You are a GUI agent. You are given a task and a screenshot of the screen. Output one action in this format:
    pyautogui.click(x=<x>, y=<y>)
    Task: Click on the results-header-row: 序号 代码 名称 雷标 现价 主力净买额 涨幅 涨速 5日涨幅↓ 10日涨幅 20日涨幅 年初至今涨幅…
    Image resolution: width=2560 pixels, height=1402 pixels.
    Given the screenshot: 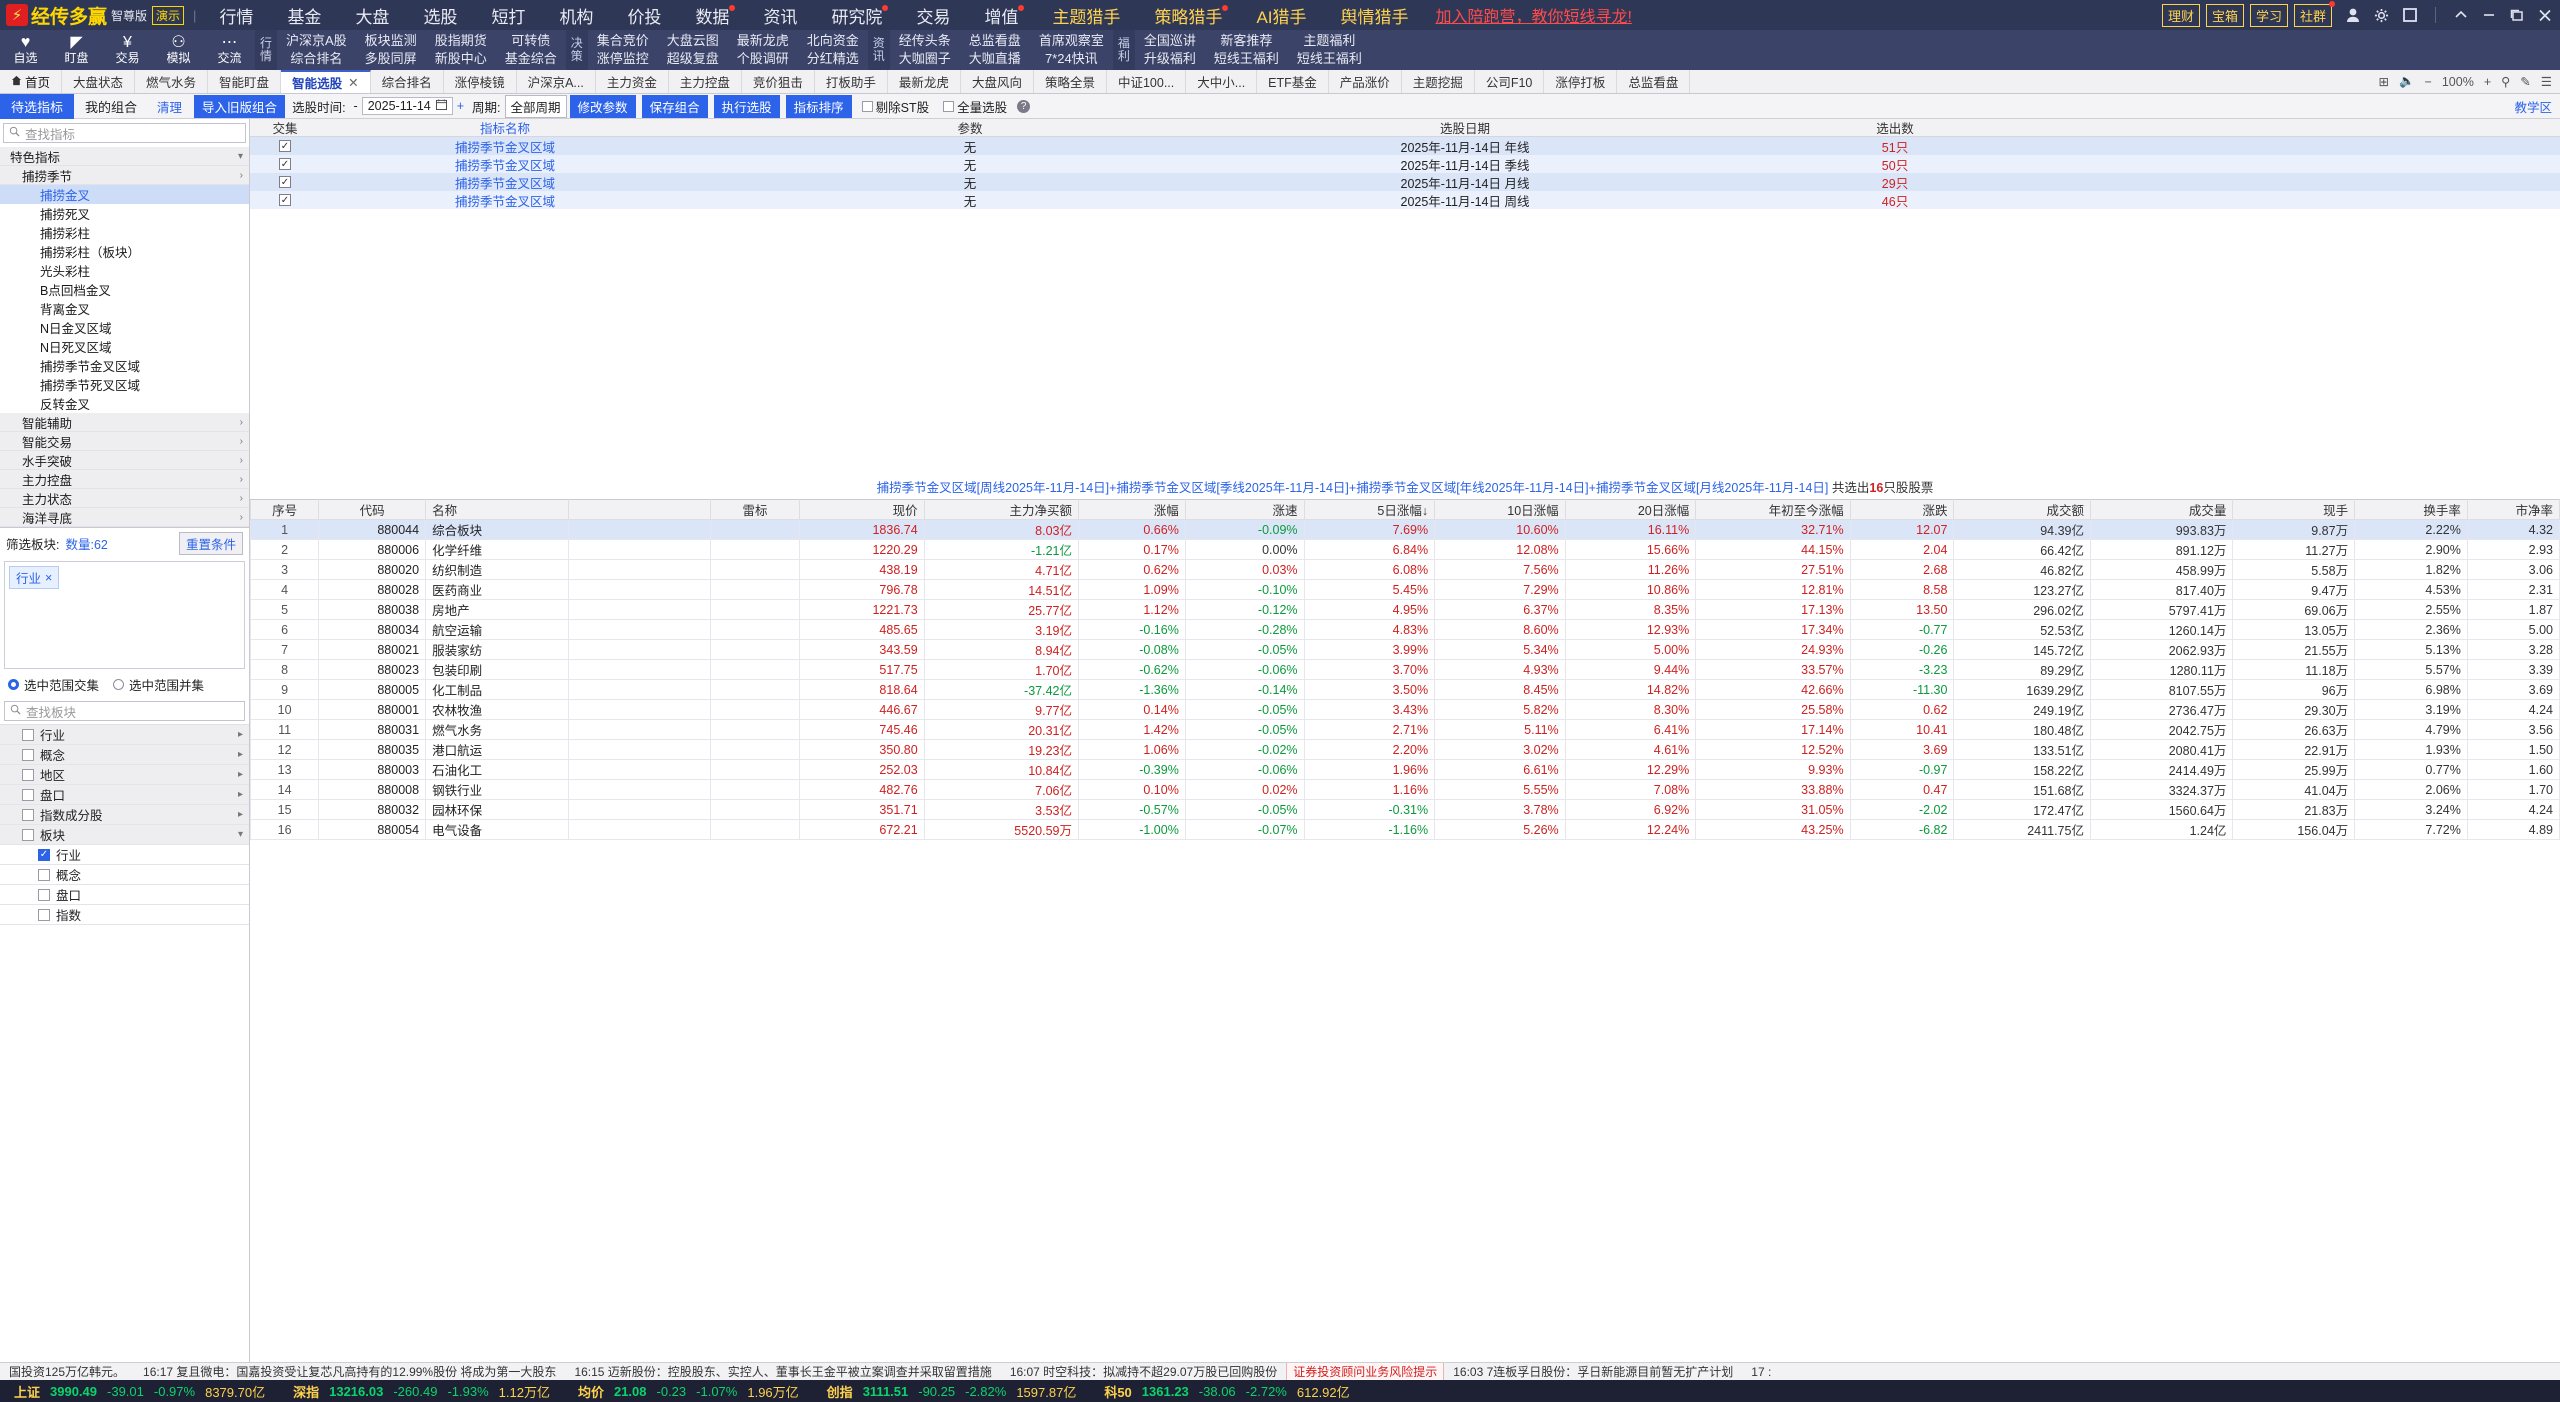 What is the action you would take?
    pyautogui.click(x=1404, y=509)
    